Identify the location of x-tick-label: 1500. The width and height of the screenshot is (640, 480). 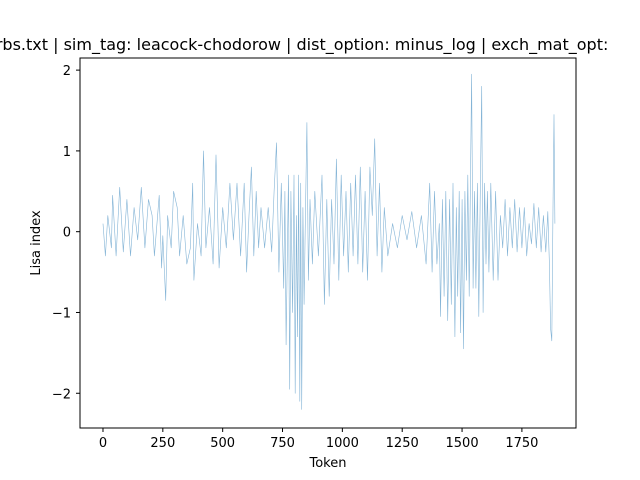
(462, 443).